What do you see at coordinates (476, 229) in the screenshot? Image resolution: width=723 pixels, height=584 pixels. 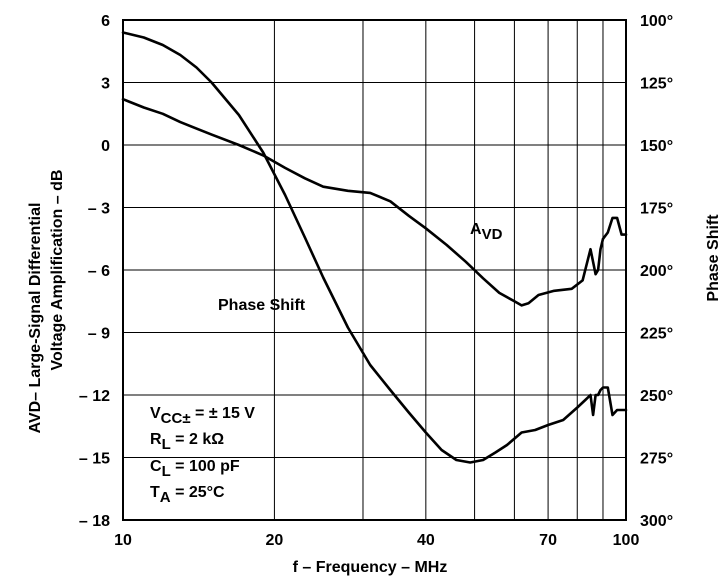 I see `avd-label-main: A` at bounding box center [476, 229].